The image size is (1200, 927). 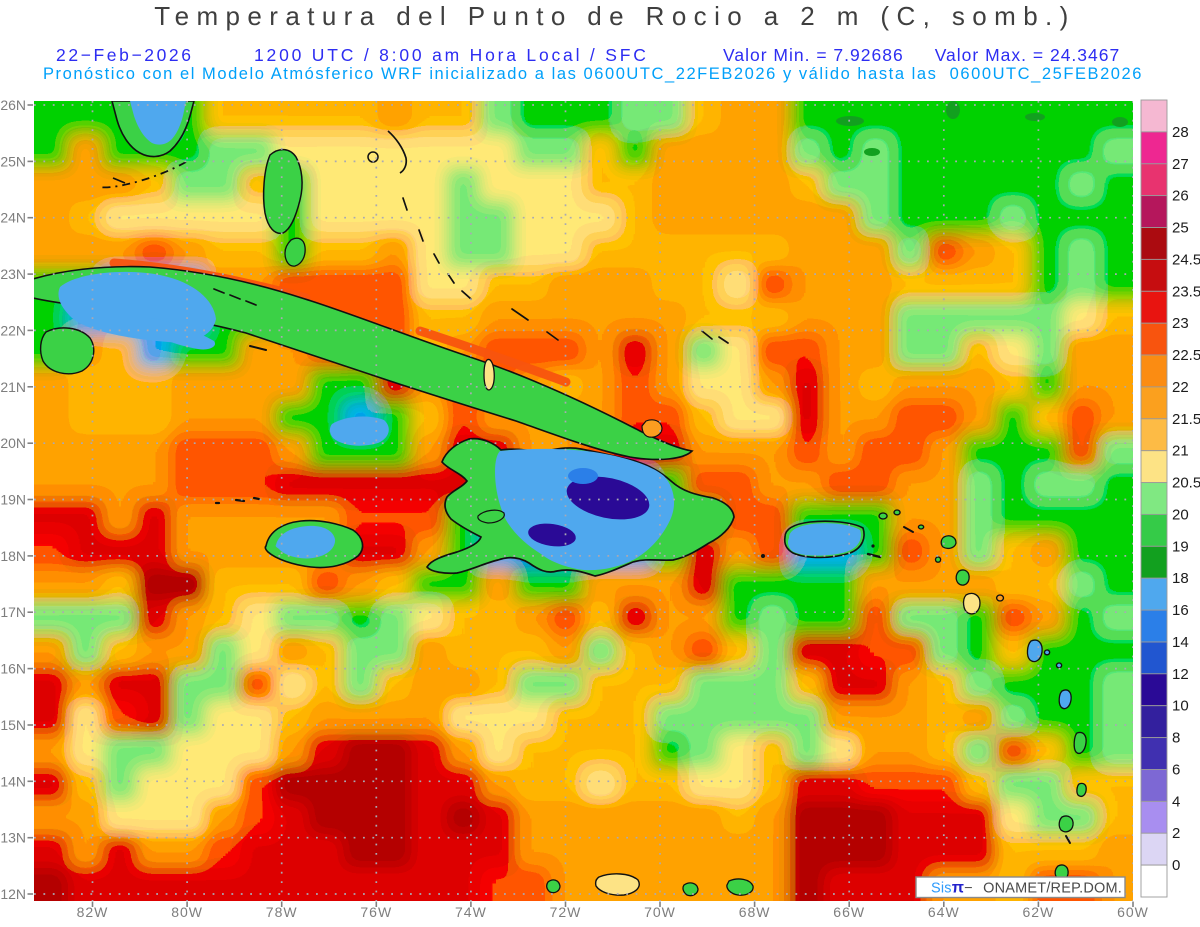 What do you see at coordinates (1180, 642) in the screenshot?
I see `svg-text: 14` at bounding box center [1180, 642].